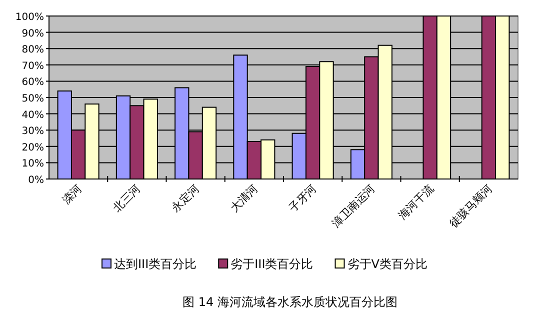 Image resolution: width=535 pixels, height=322 pixels. What do you see at coordinates (33, 132) in the screenshot?
I see `y-tick-label: 30%` at bounding box center [33, 132].